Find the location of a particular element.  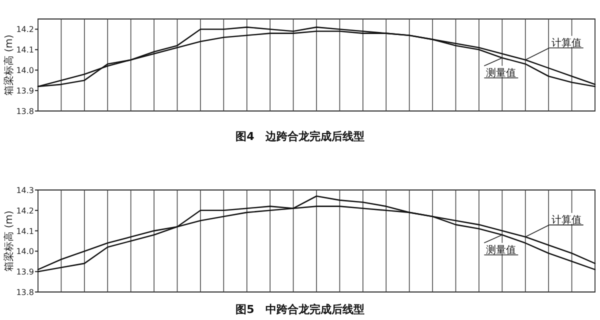

text: 图5 中跨合龙完成后线型 is located at coordinates (300, 309).